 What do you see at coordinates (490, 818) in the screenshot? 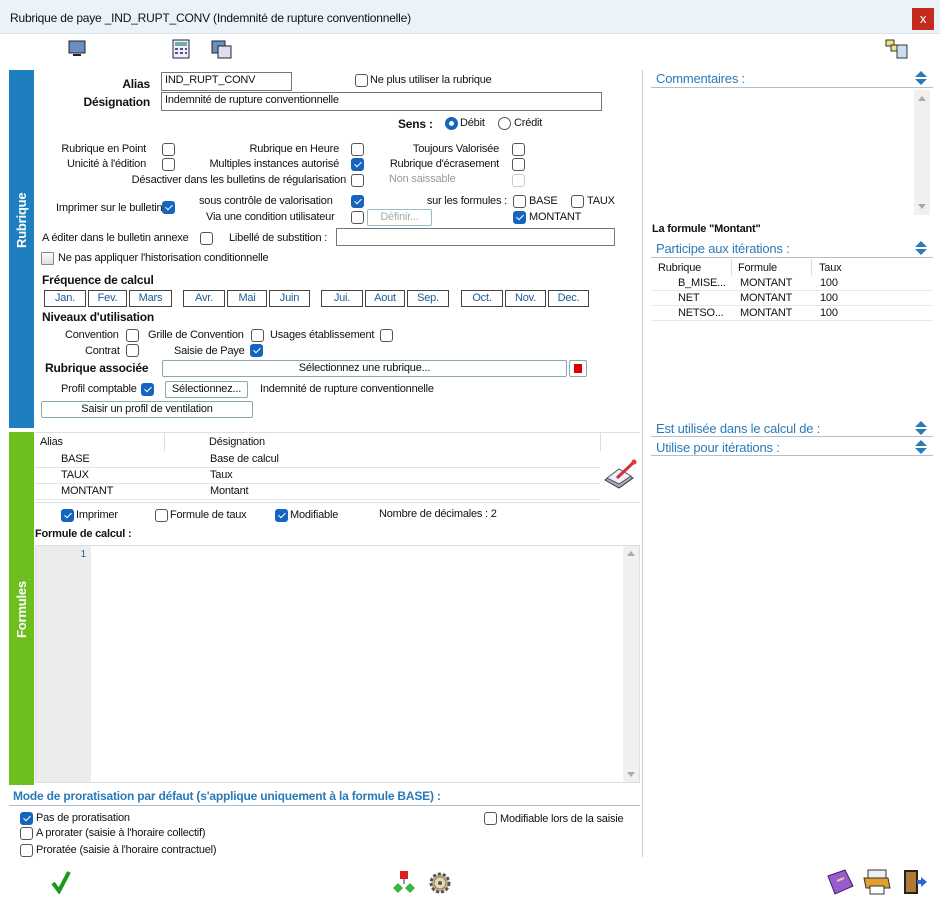
I see `modifiable-saisie-checkbox` at bounding box center [490, 818].